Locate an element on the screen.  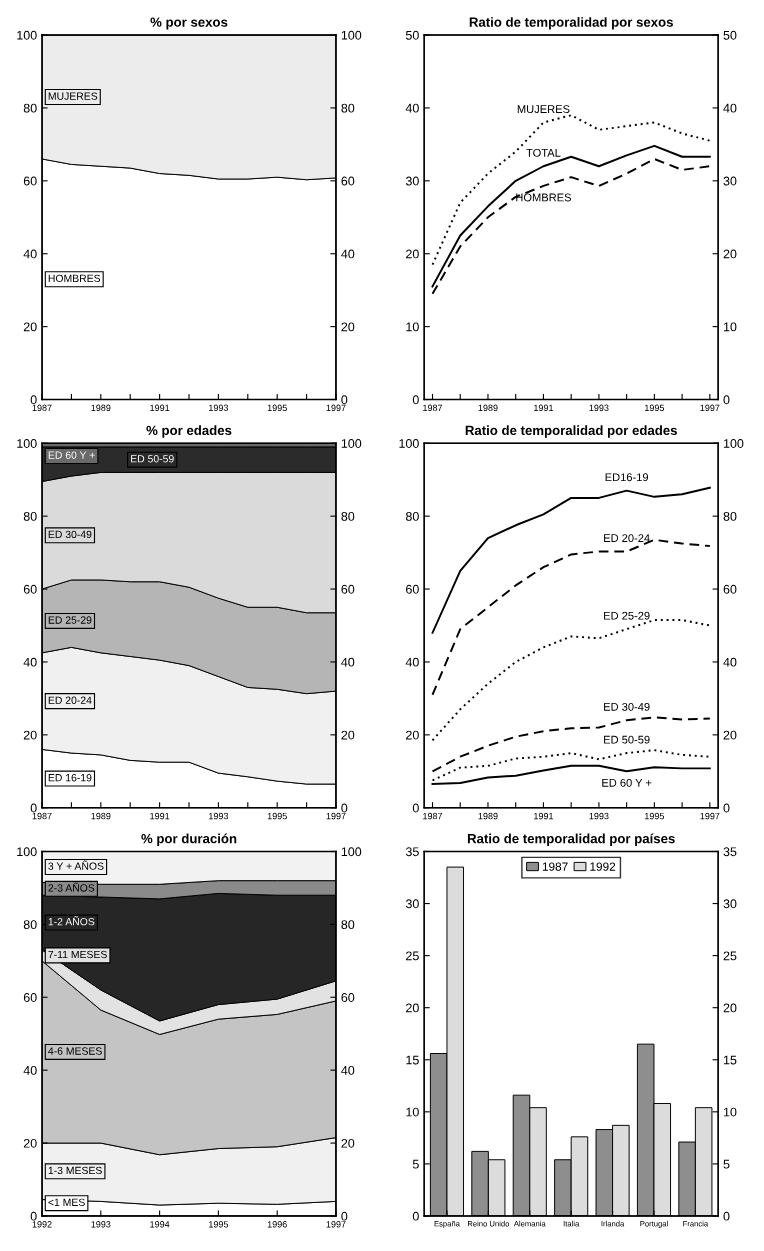
series-label: 7-11 MESES is located at coordinates (77, 954).